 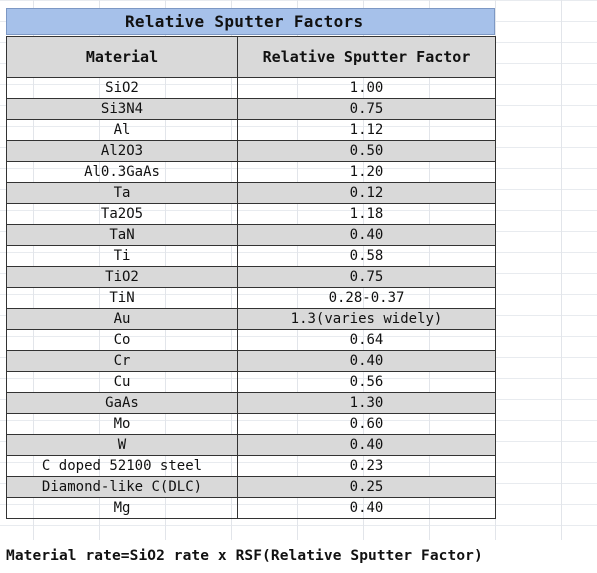 I want to click on table-title: Relative Sputter Factors, so click(x=250, y=21).